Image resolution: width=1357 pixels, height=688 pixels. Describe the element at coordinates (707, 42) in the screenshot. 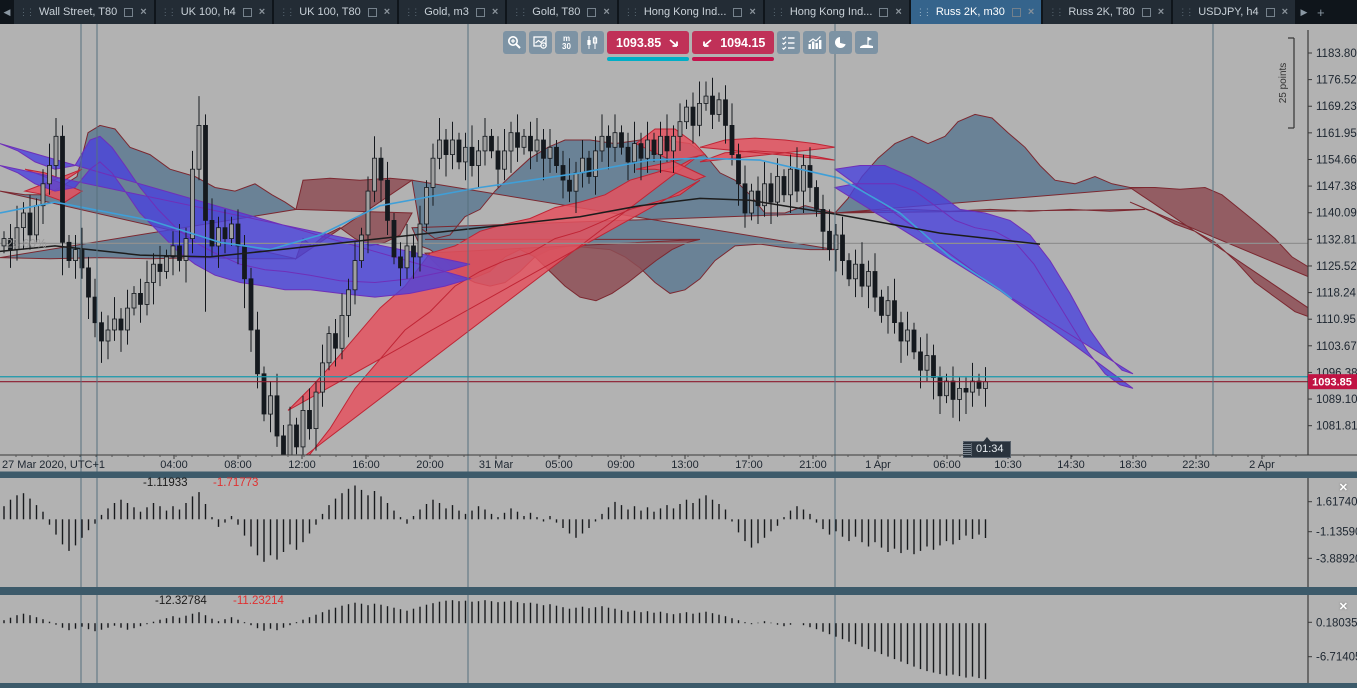

I see `buy-arrow-icon` at that location.